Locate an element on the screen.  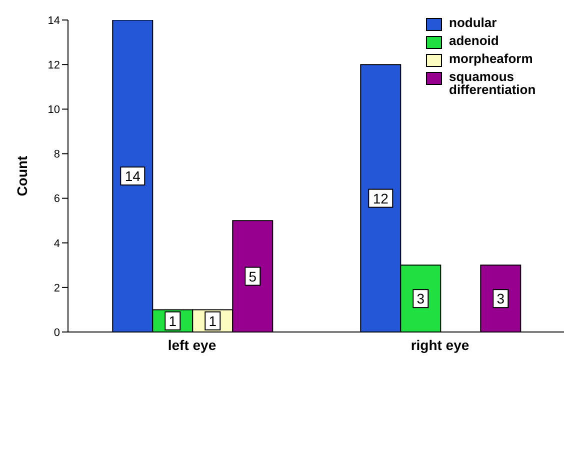
y-tick-label: 8 is located at coordinates (57, 154).